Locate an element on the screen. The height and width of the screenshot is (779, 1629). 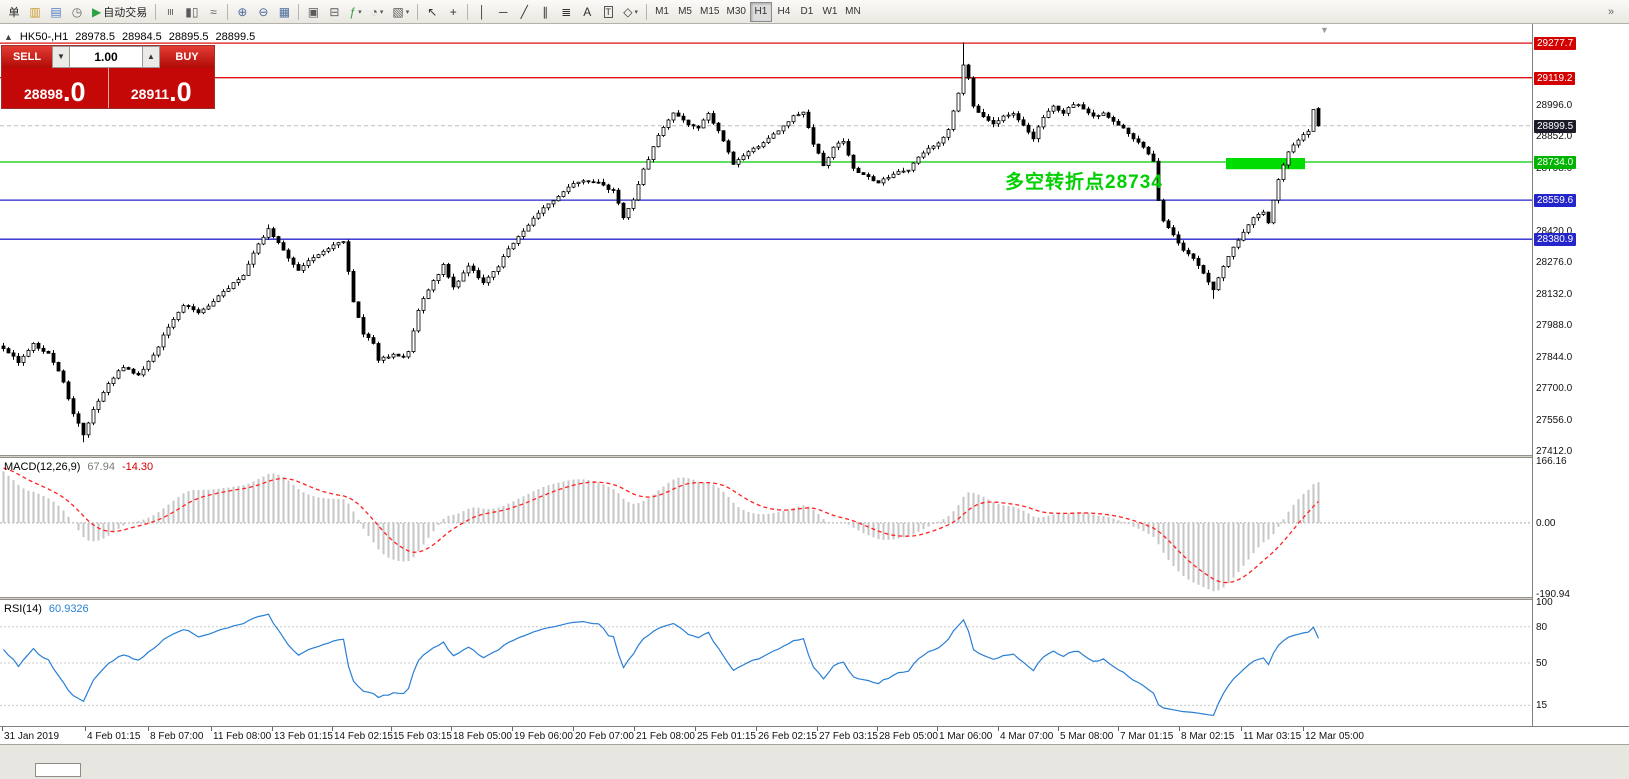
date-label: 21 Feb 08:00 is located at coordinates (665, 736).